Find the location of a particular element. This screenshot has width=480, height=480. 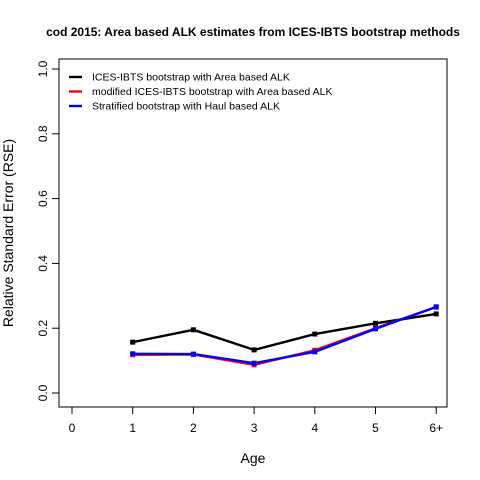

x-tick-label: 3 is located at coordinates (254, 428).